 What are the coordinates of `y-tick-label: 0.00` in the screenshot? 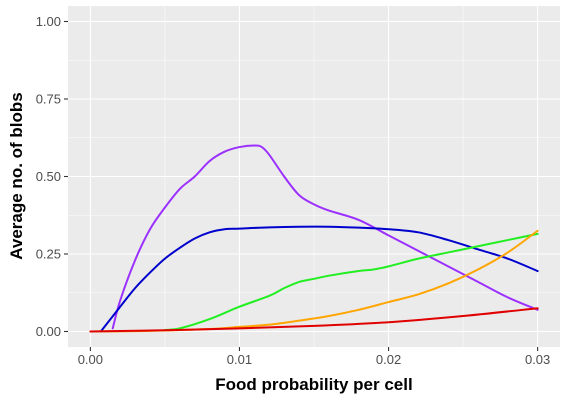 It's located at (48, 331).